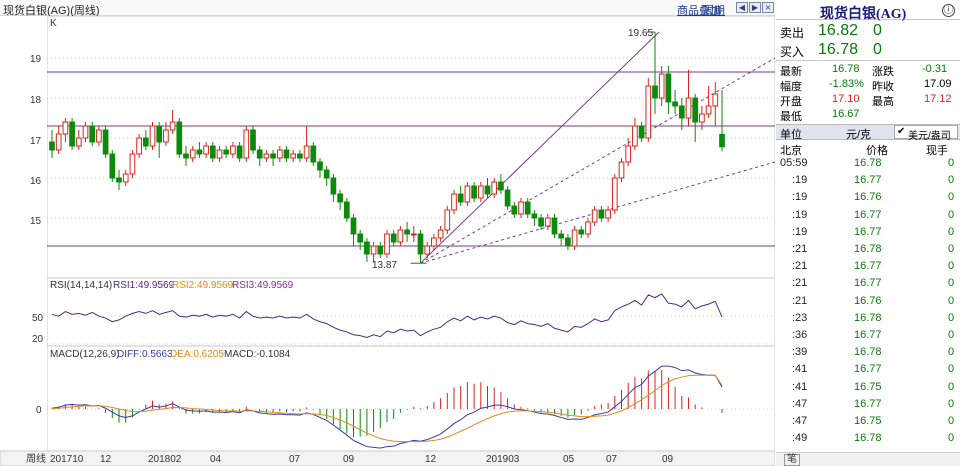  What do you see at coordinates (597, 212) in the screenshot?
I see `trend-line` at bounding box center [597, 212].